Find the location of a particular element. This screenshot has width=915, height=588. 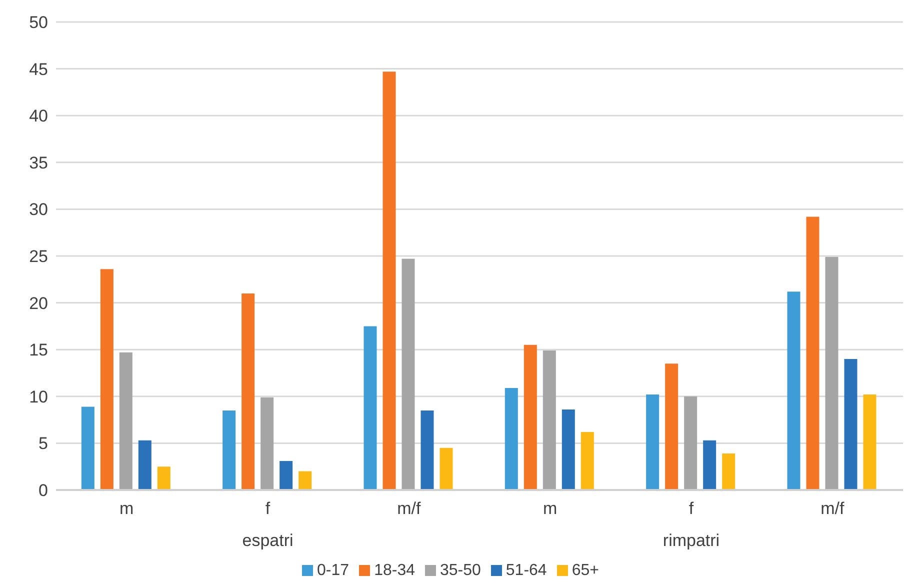

y-tick-label: 15 is located at coordinates (38, 350).